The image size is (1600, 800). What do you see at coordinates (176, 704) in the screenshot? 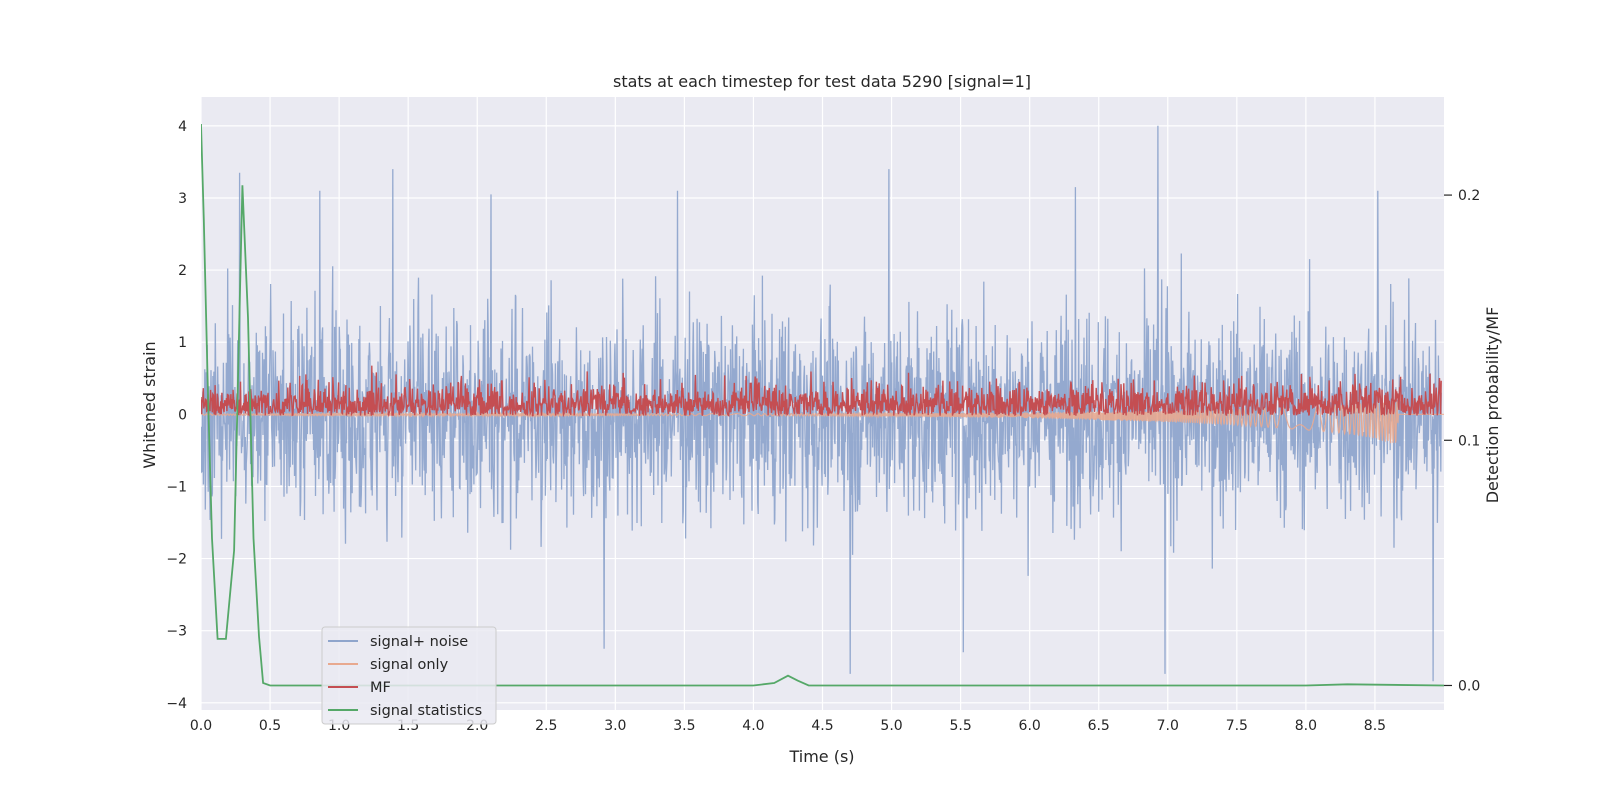
I see `y-tick-label: −4` at bounding box center [176, 704].